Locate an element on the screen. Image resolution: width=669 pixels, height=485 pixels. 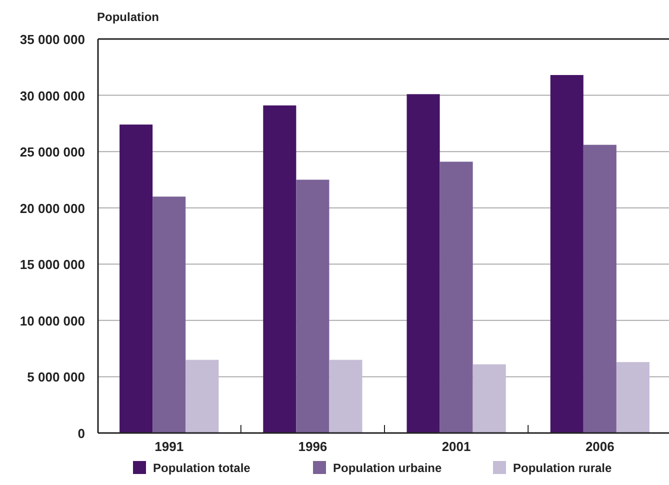
legend-label: Population totale is located at coordinates (202, 468).